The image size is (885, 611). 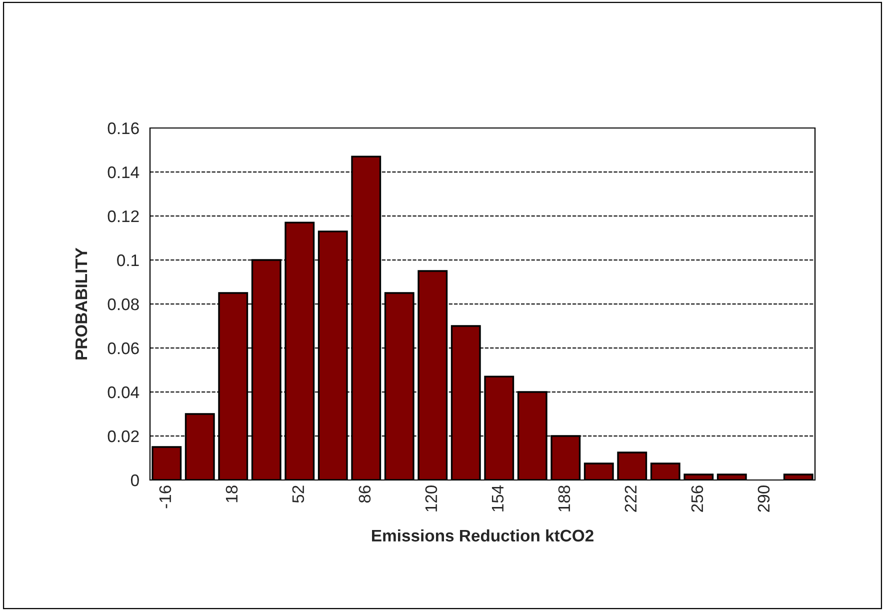 I want to click on x-tick-label: -16, so click(x=165, y=497).